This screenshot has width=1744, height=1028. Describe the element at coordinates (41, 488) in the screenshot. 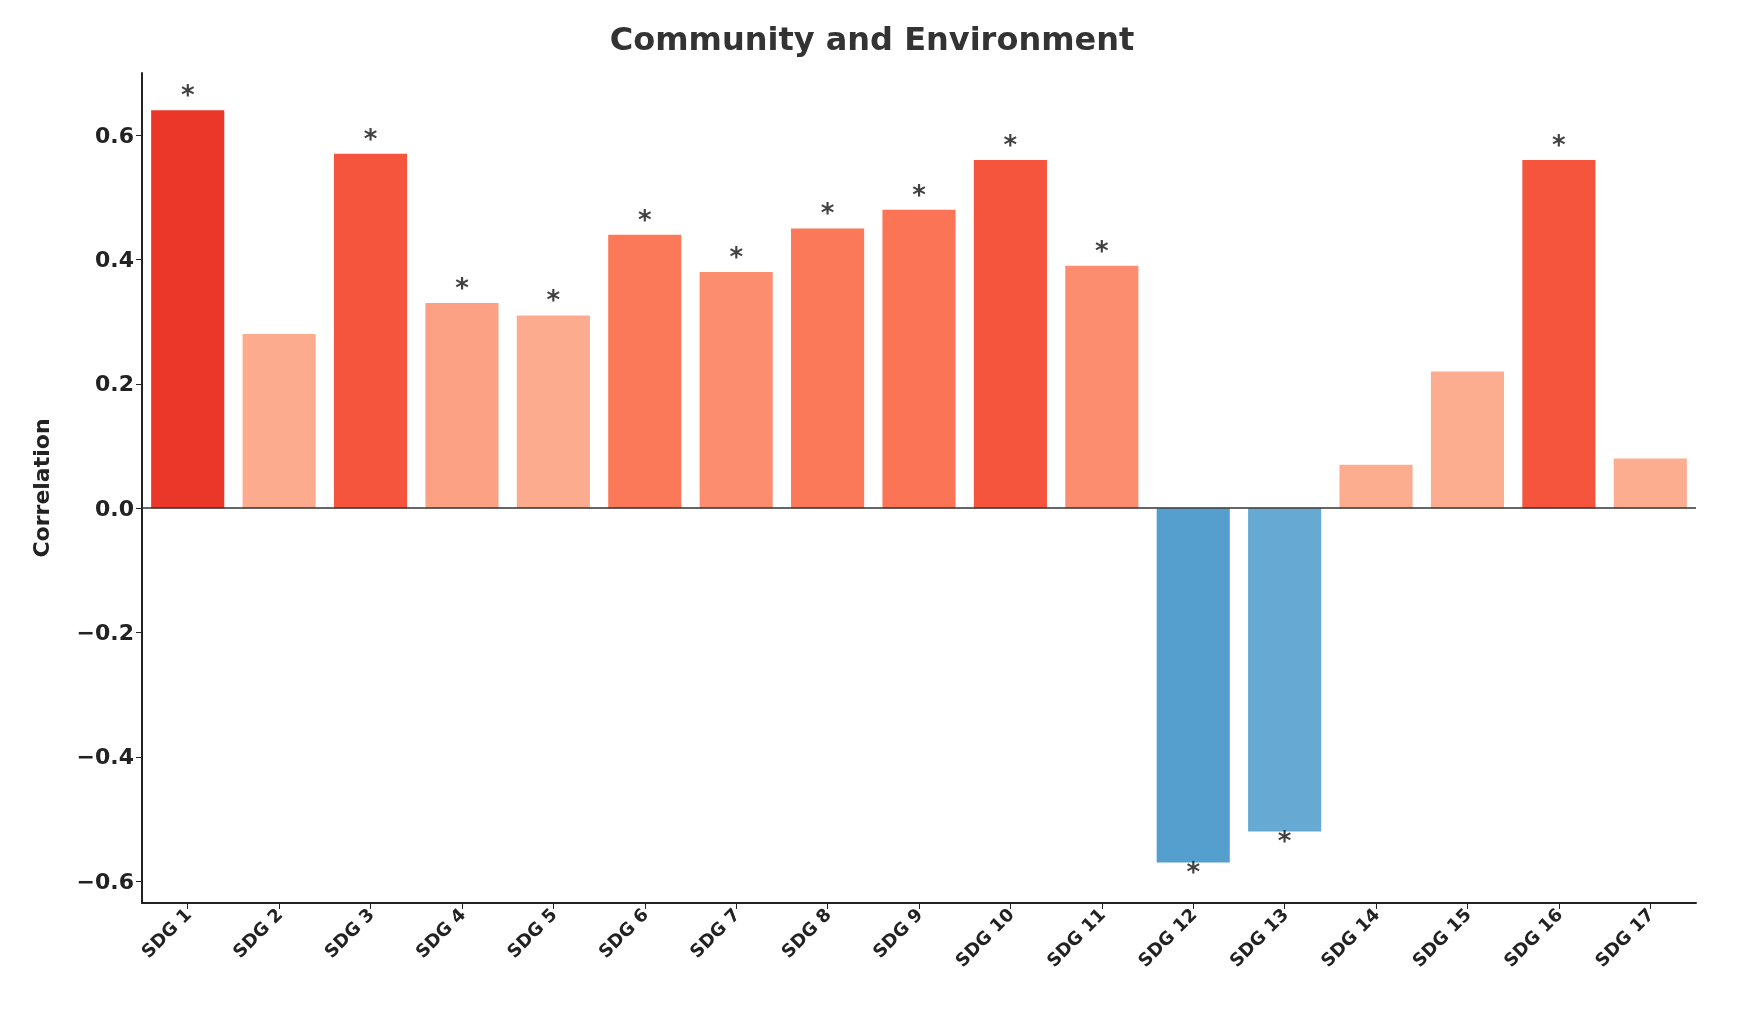

I see `y-axis-title: Correlation` at that location.